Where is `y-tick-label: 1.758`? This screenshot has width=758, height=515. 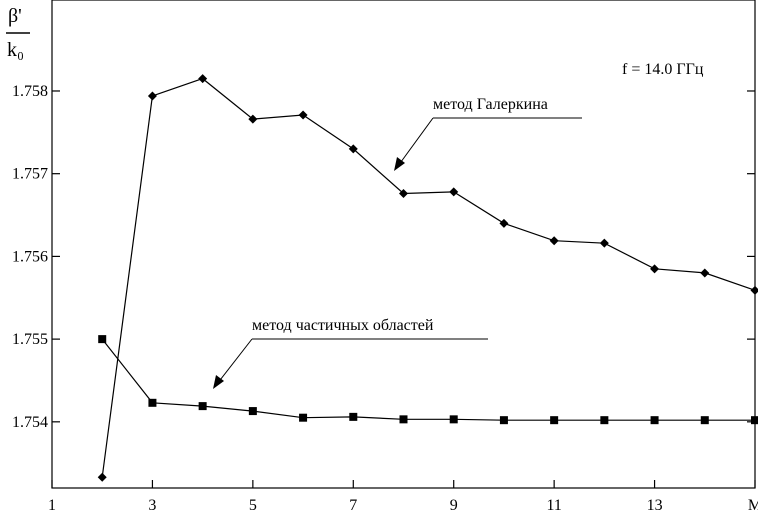 y-tick-label: 1.758 is located at coordinates (30, 91).